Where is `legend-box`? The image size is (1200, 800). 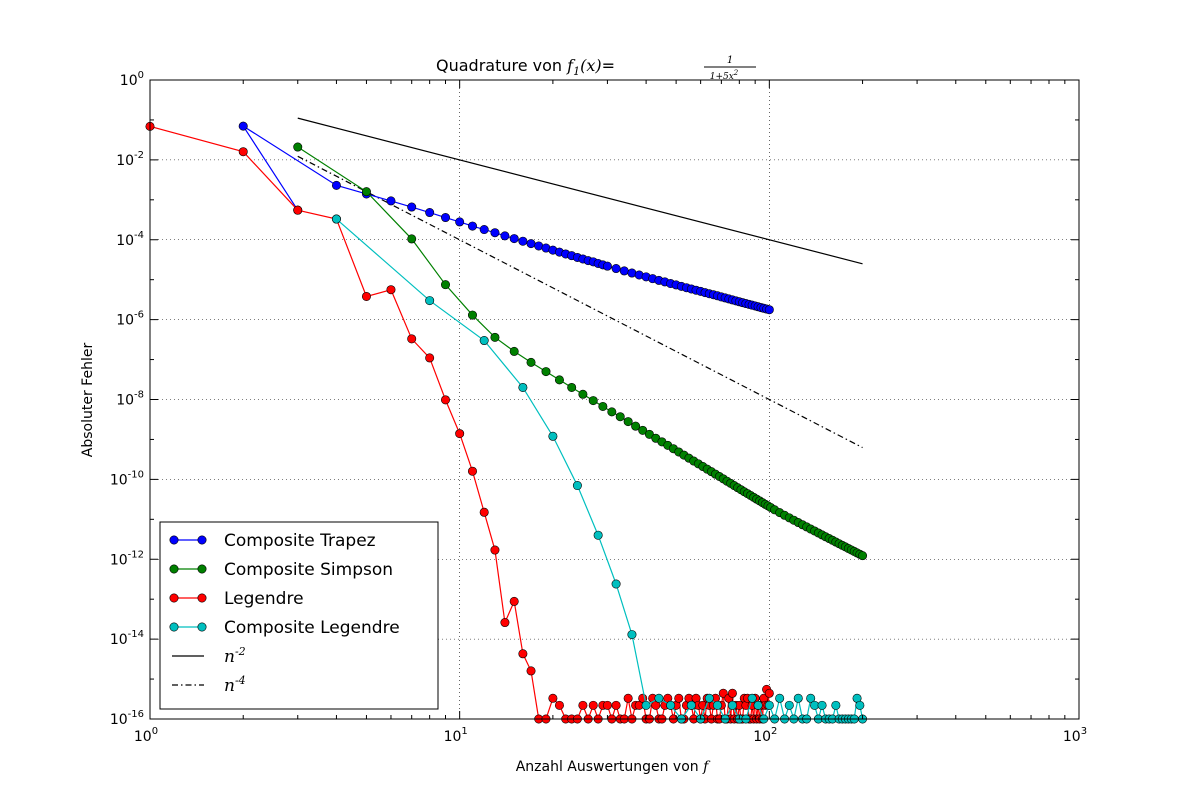
legend-box is located at coordinates (299, 615).